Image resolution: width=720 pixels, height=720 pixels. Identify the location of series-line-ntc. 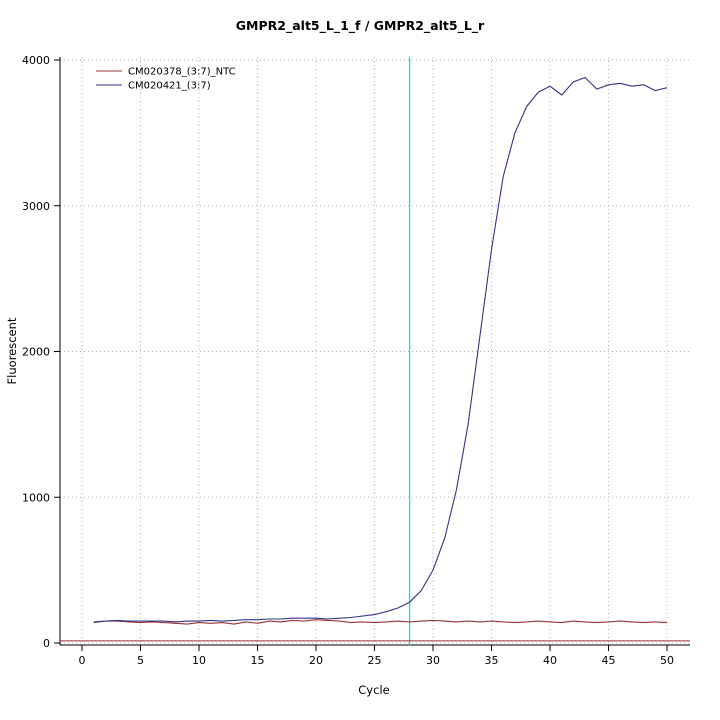
(380, 622).